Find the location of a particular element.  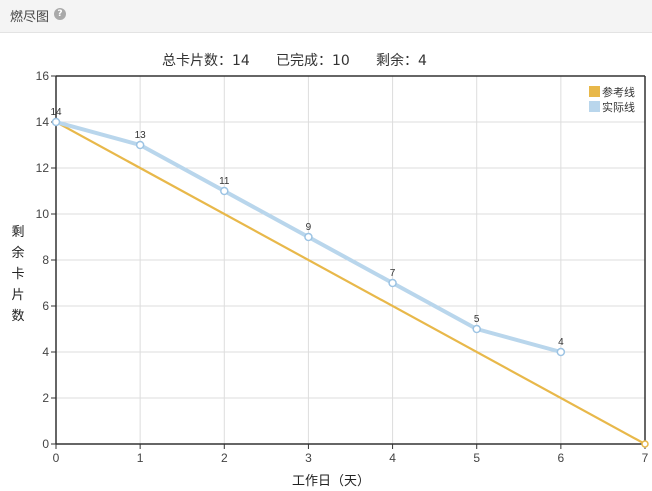

legend-label-reference: 参考线 is located at coordinates (618, 92).